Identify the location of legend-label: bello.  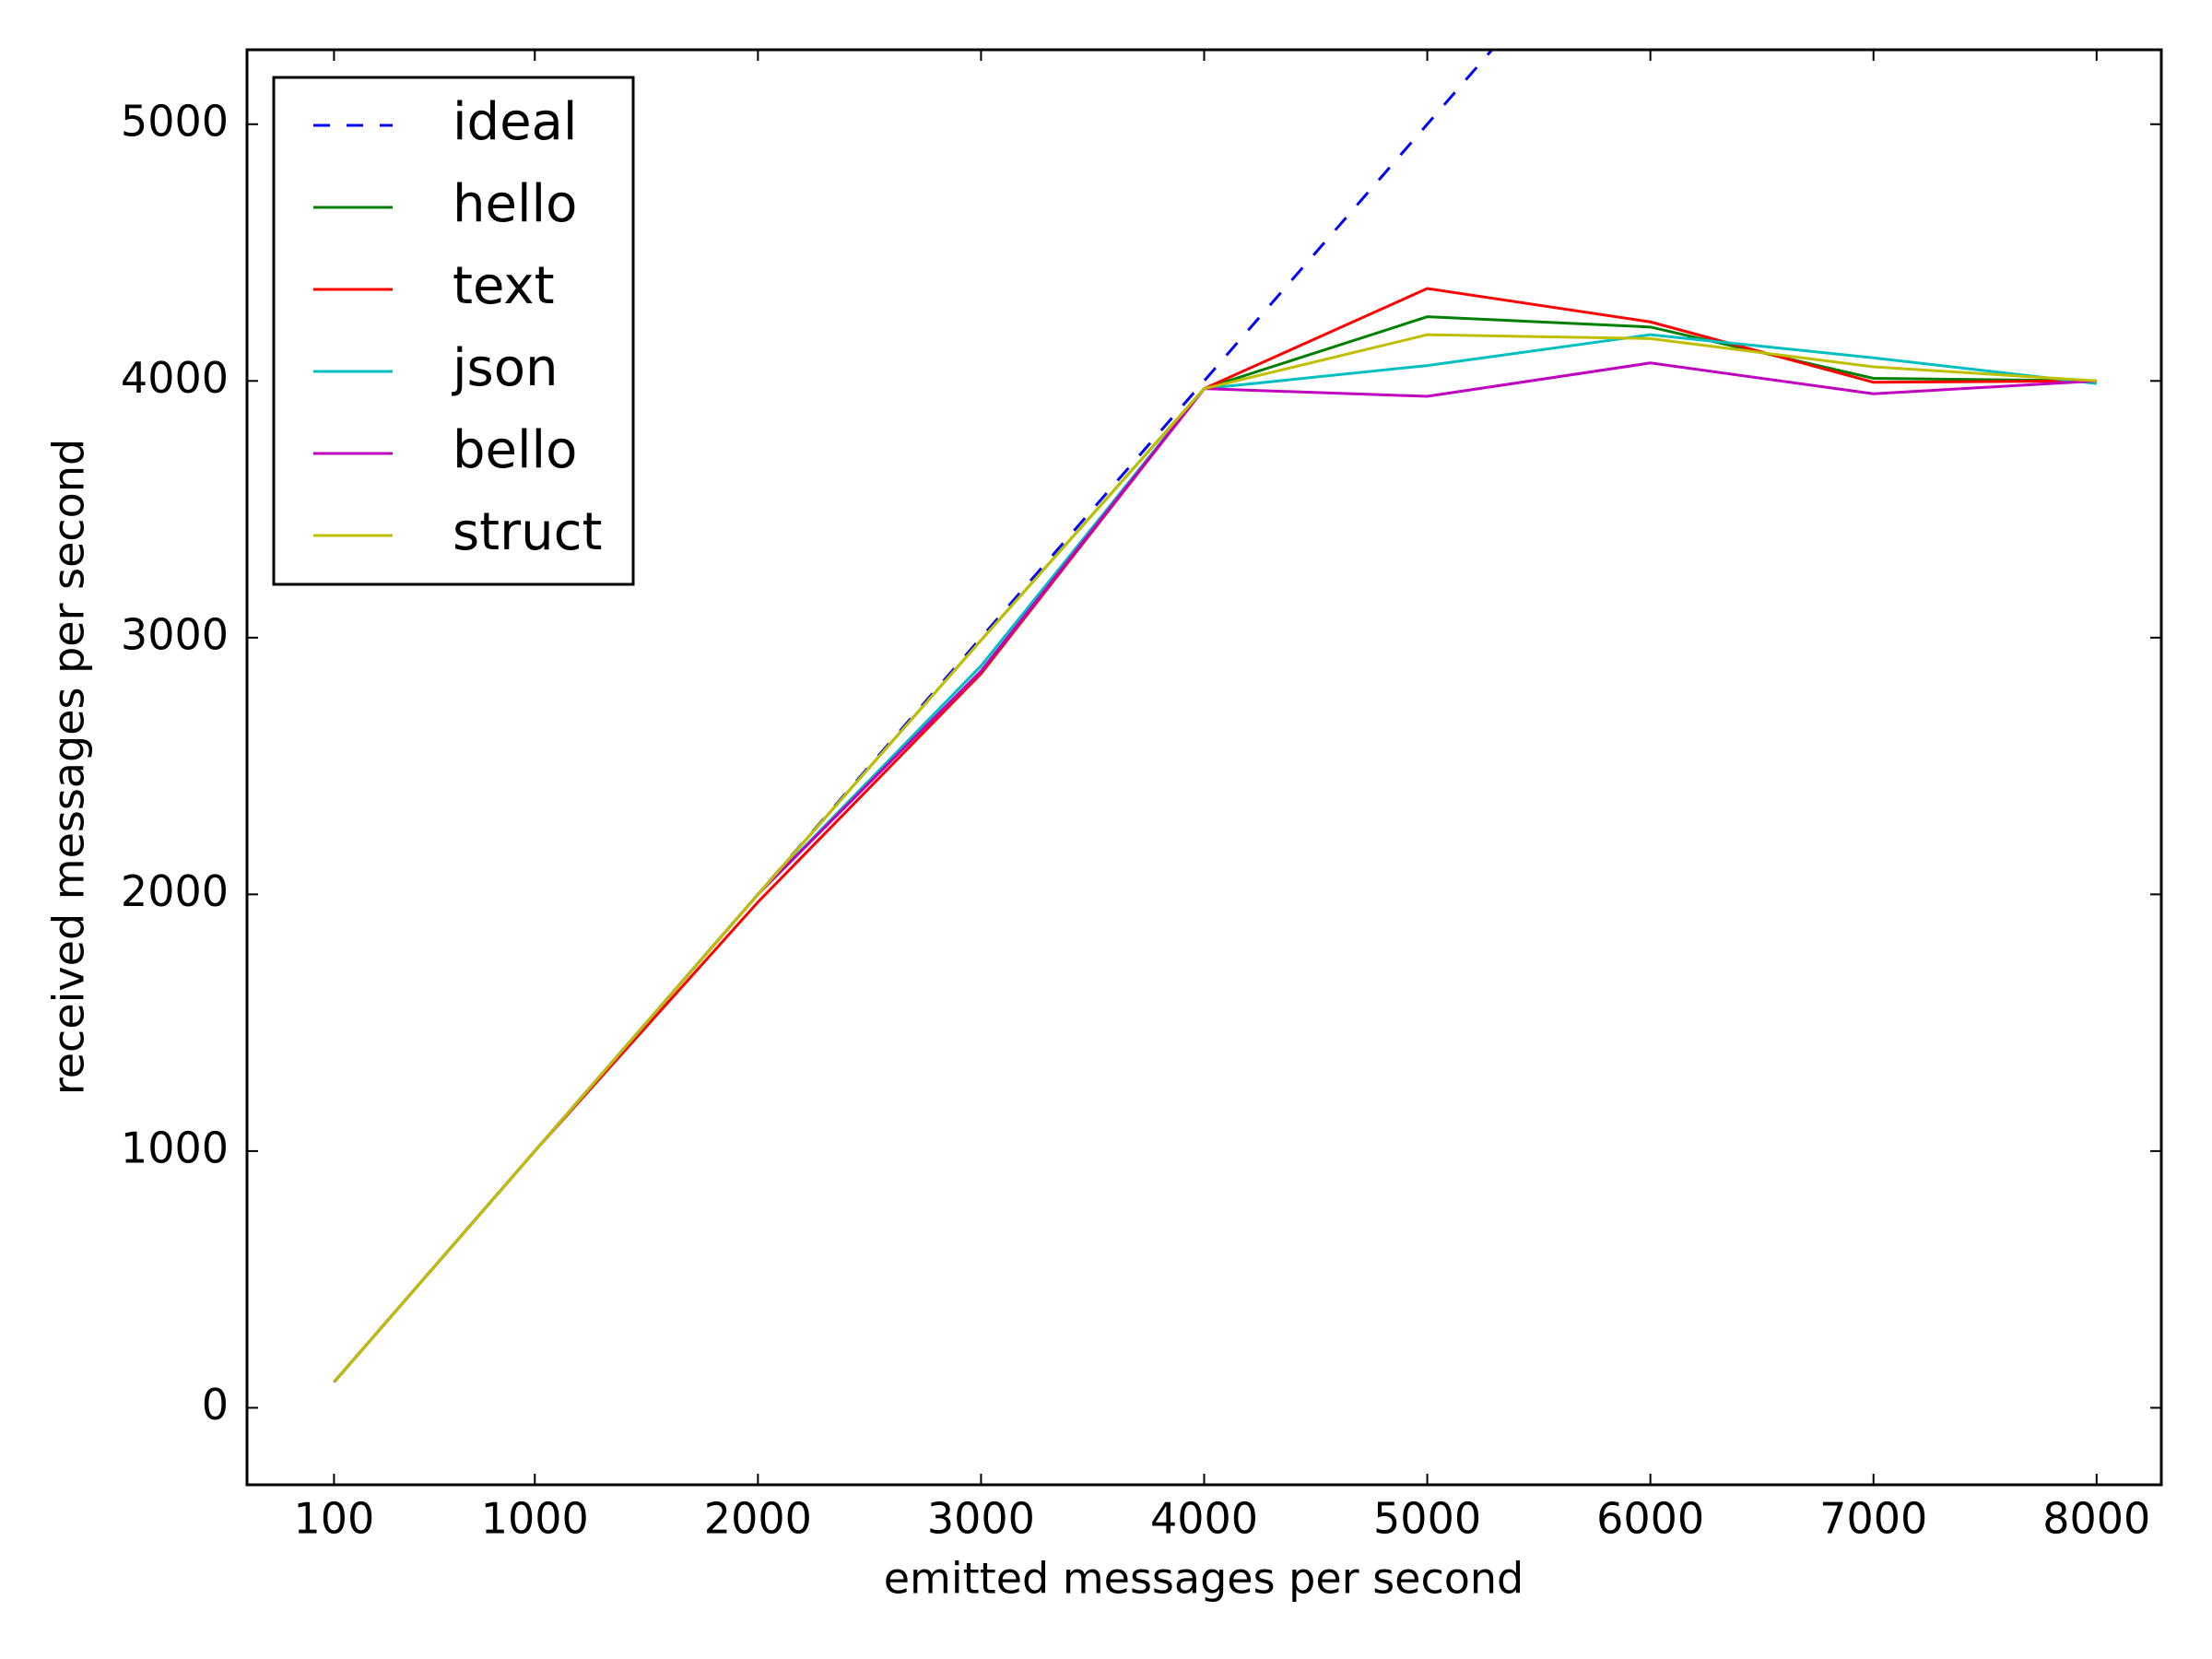
(515, 450).